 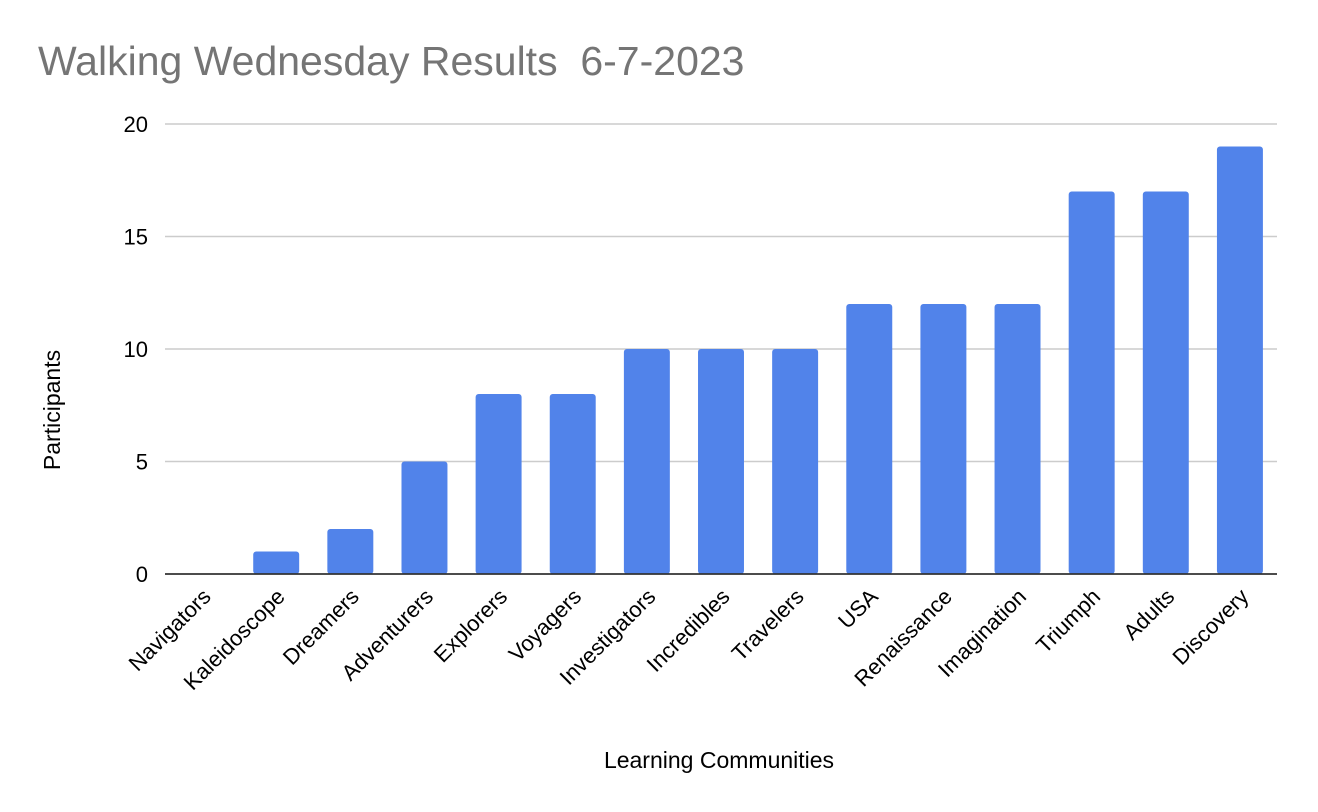 What do you see at coordinates (1091, 382) in the screenshot?
I see `bar-triumph` at bounding box center [1091, 382].